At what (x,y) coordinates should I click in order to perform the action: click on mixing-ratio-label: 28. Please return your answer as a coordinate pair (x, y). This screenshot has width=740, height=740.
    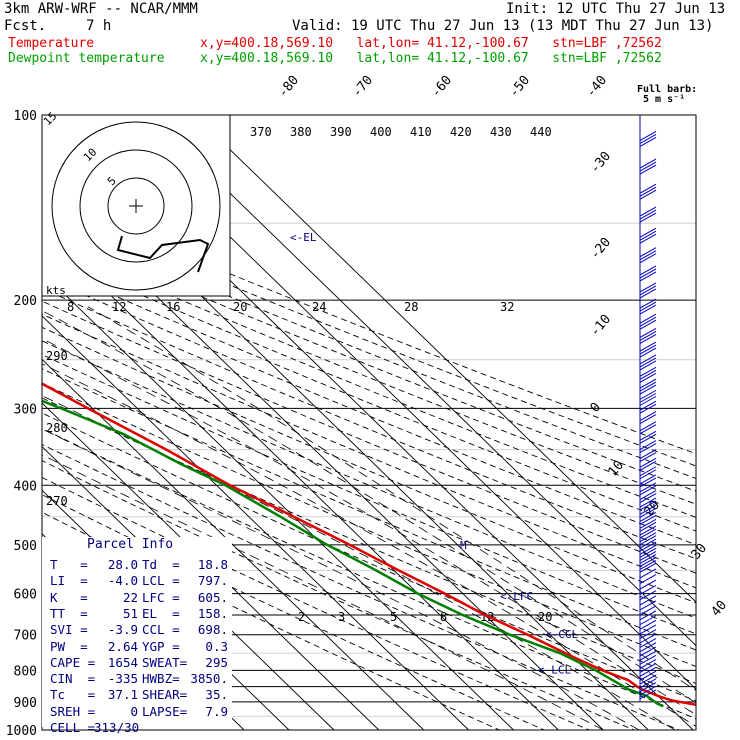
    Looking at the image, I should click on (411, 307).